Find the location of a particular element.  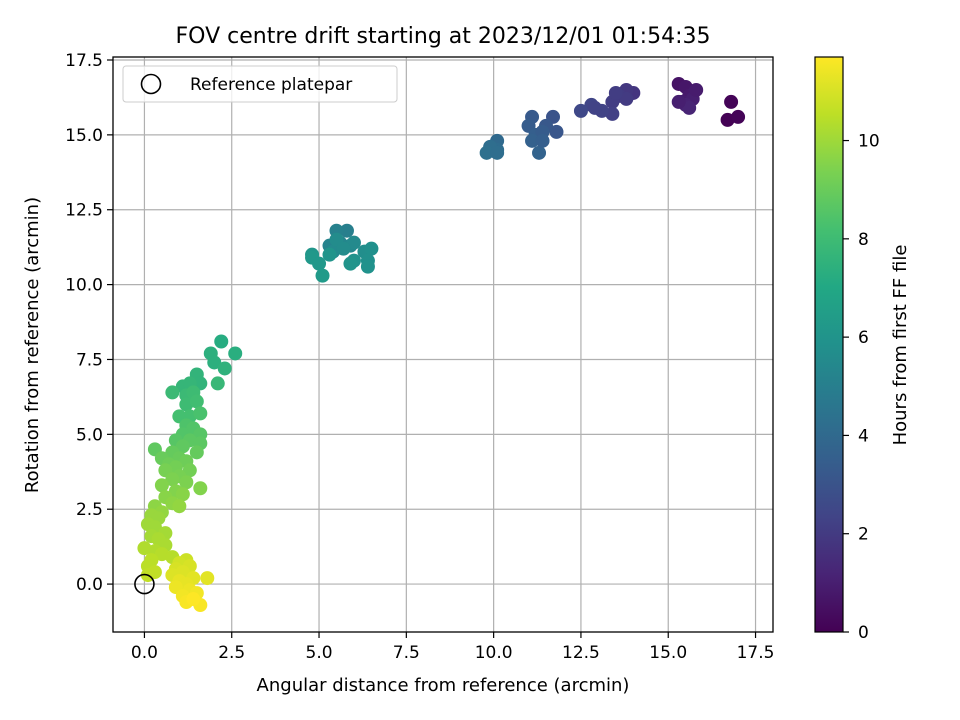

x-axis-ticks: 0.0 2.5 5.0 7.5 10.0 12.5 15.0 17.5 is located at coordinates (453, 647).